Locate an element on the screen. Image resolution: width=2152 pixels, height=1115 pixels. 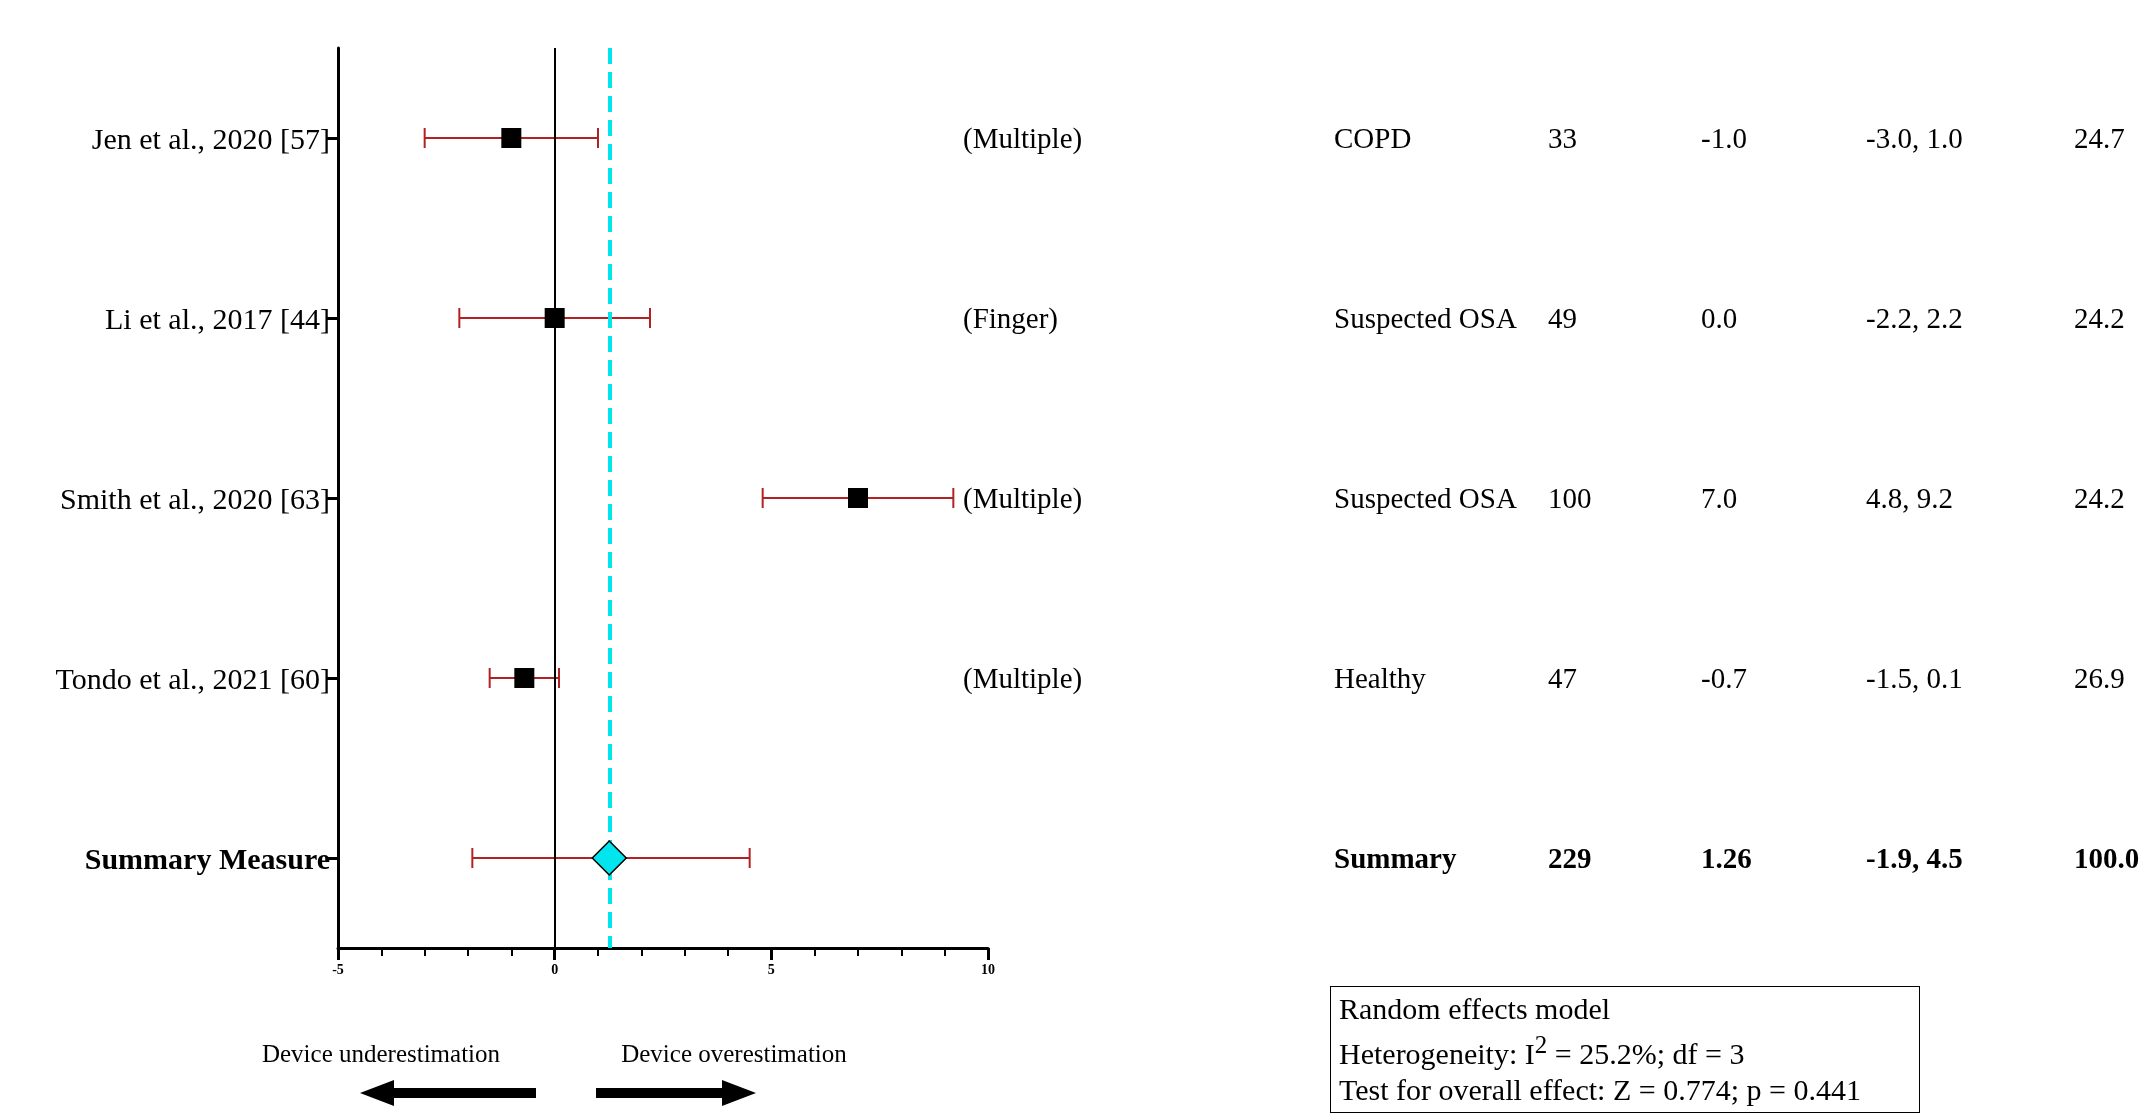
text: 4.8, 9.2 is located at coordinates (1909, 498).